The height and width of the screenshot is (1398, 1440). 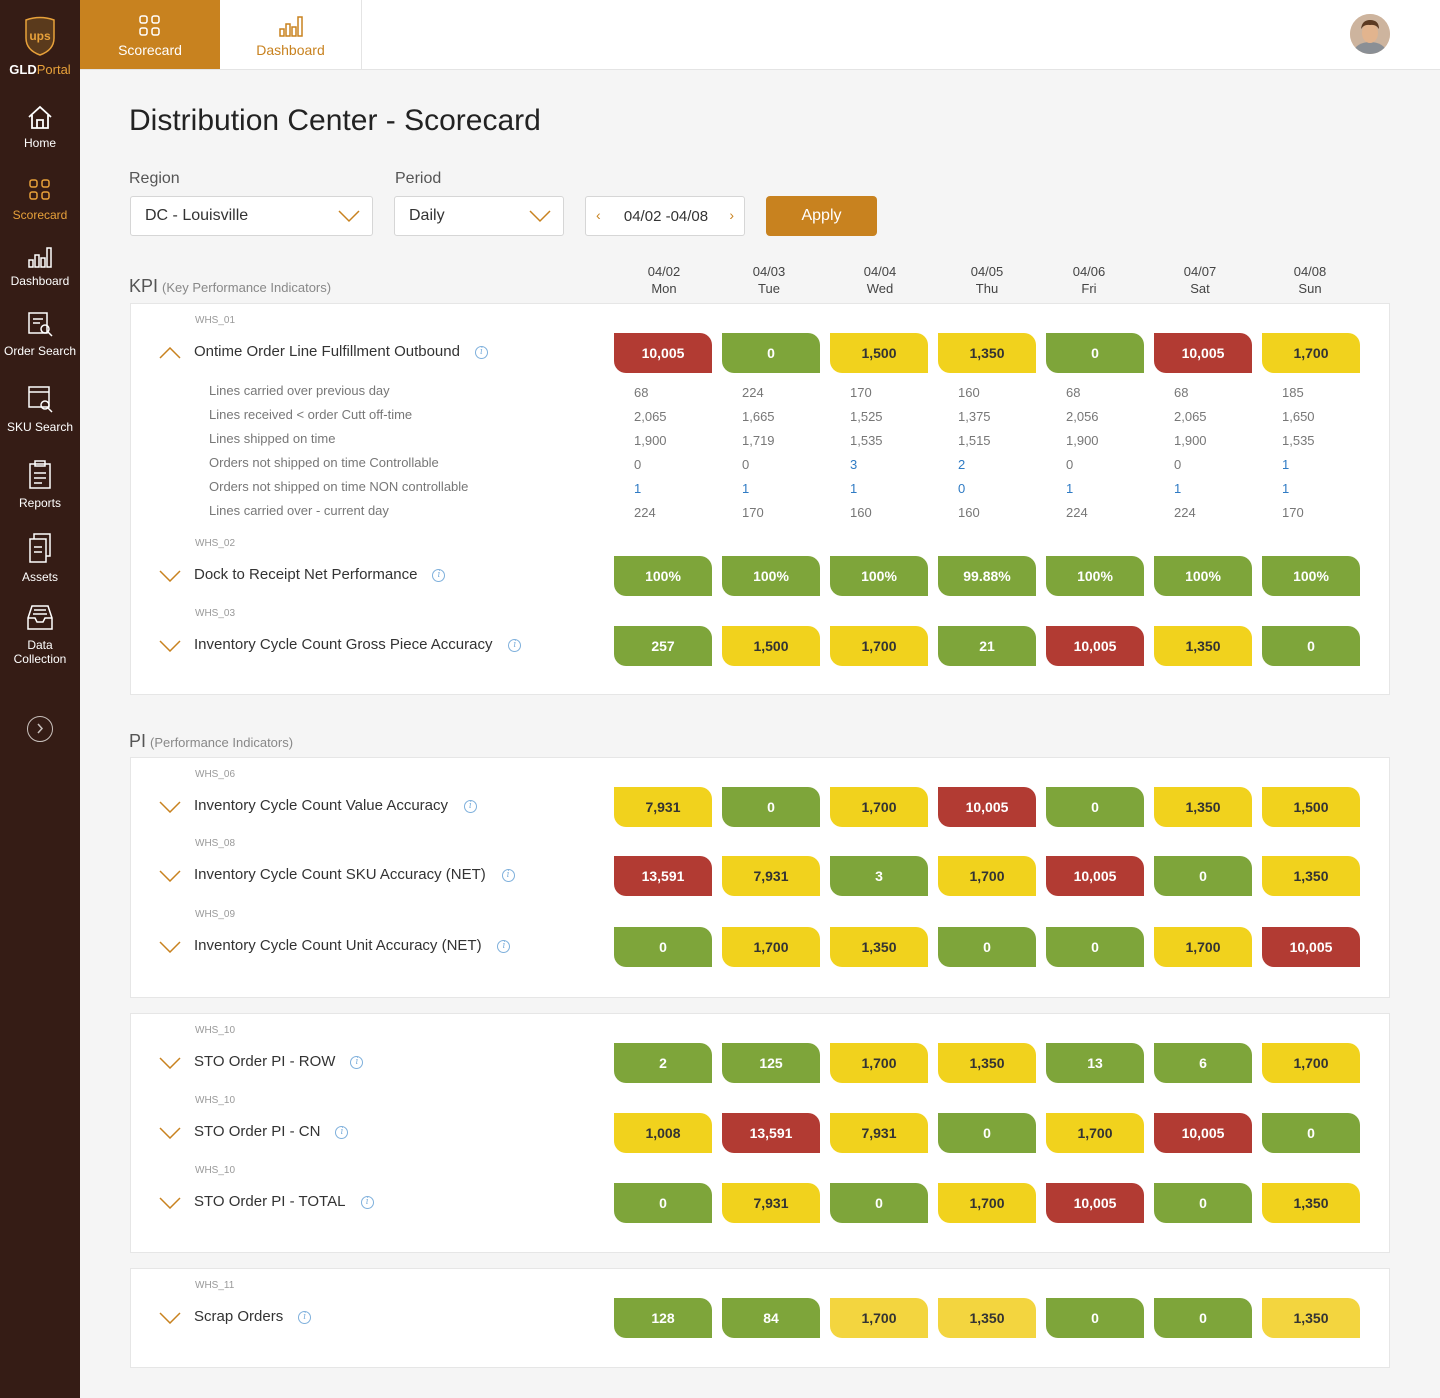 I want to click on detail-value: 3, so click(x=854, y=464).